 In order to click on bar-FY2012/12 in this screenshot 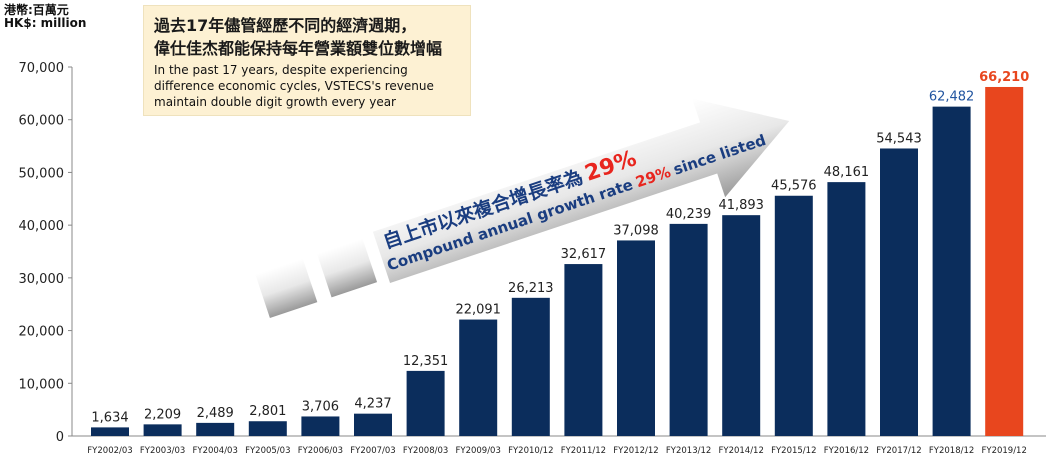, I will do `click(636, 338)`.